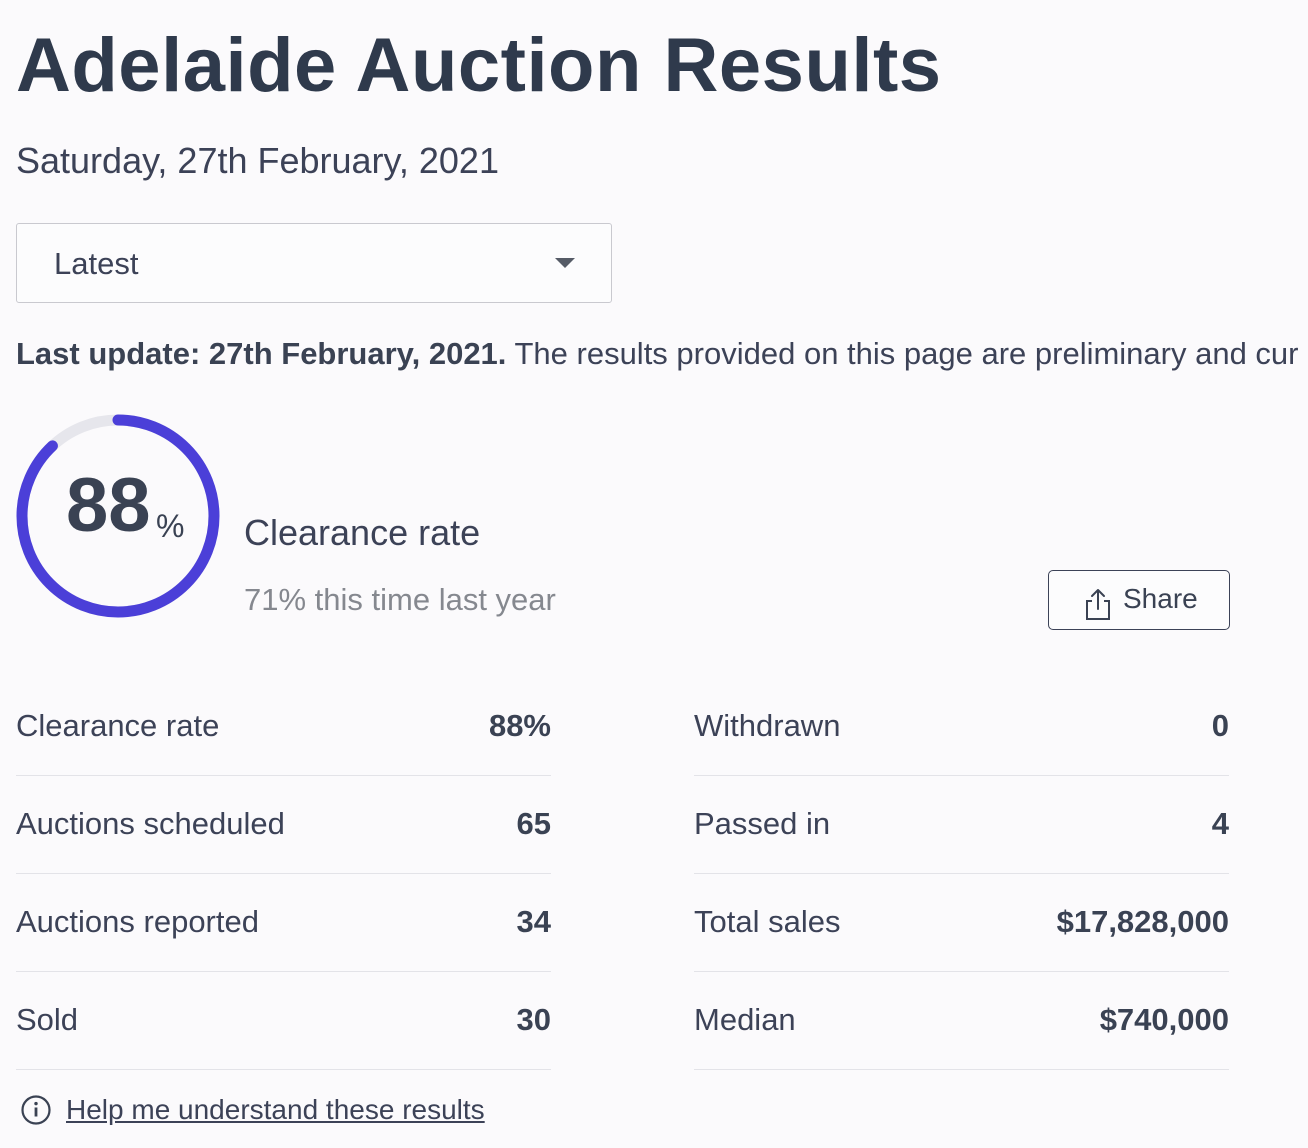 The image size is (1308, 1148). What do you see at coordinates (283, 923) in the screenshot?
I see `stat-row-auctions-reported: Auctions reported 34` at bounding box center [283, 923].